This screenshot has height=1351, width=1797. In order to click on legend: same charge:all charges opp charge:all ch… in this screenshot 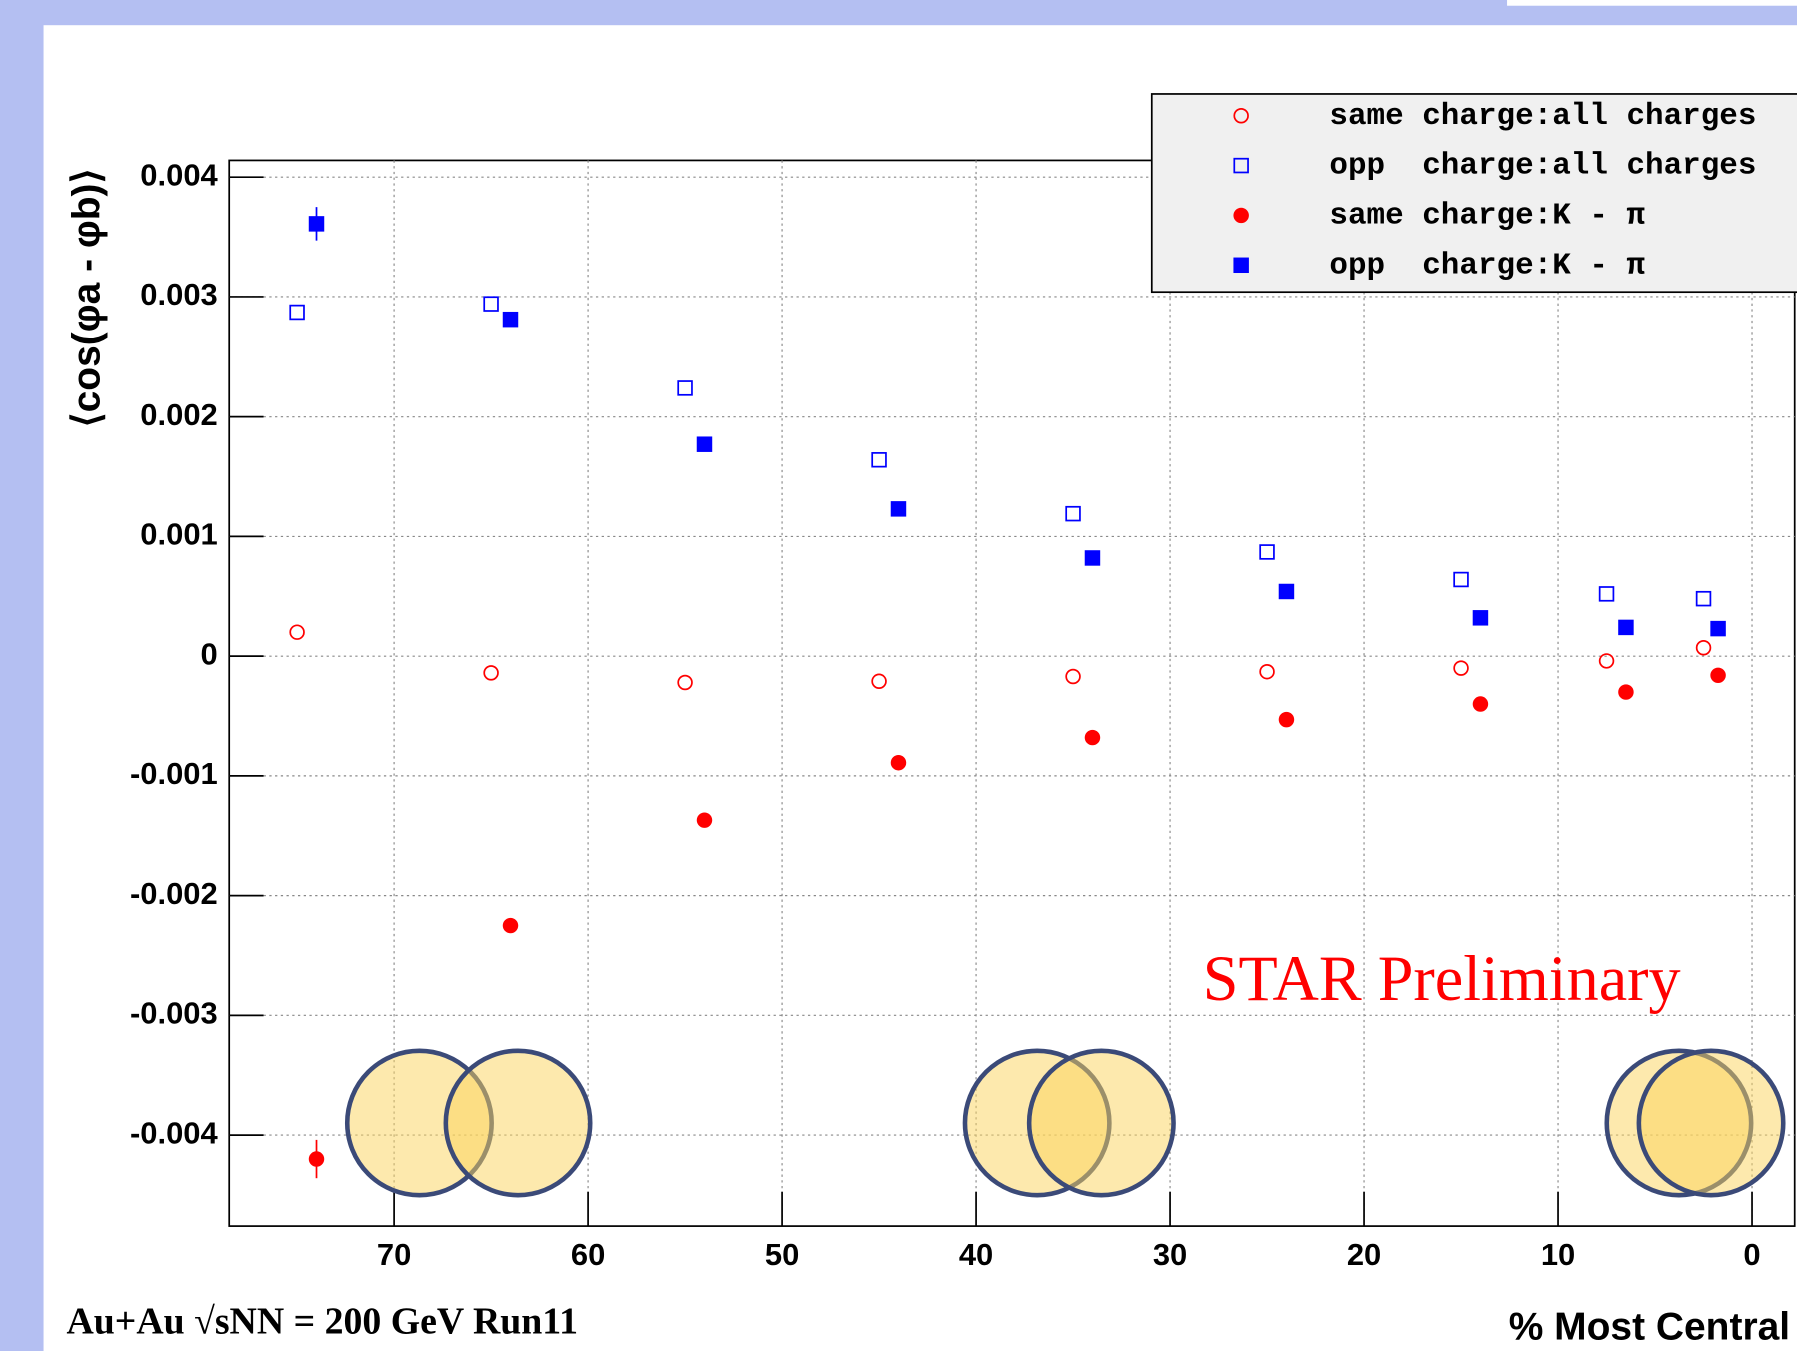, I will do `click(1473, 193)`.